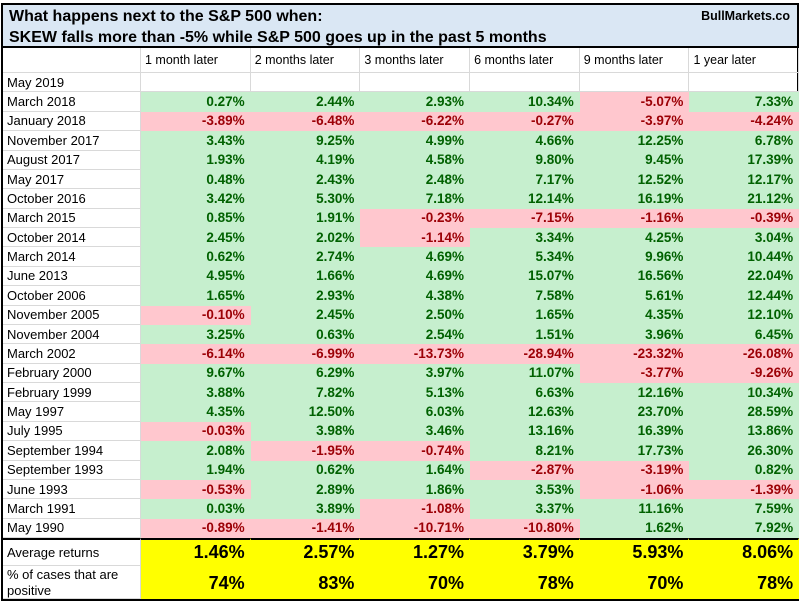 The image size is (800, 604). Describe the element at coordinates (72, 83) in the screenshot. I see `row-label: May 2019` at that location.